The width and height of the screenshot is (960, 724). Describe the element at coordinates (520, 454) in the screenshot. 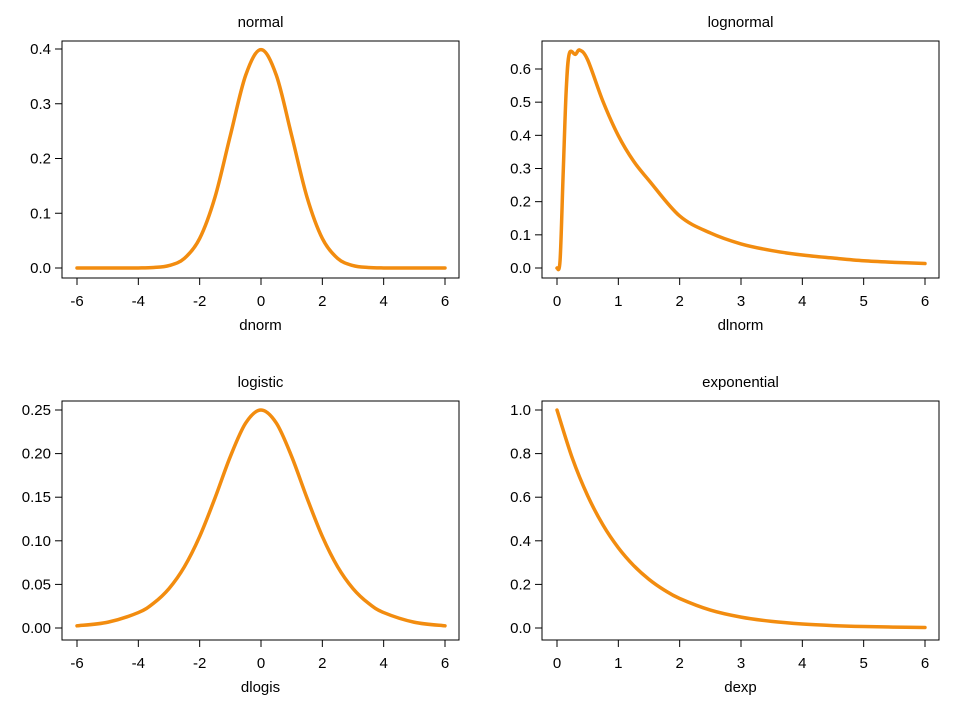

I see `y-tick-label: 0.8` at that location.